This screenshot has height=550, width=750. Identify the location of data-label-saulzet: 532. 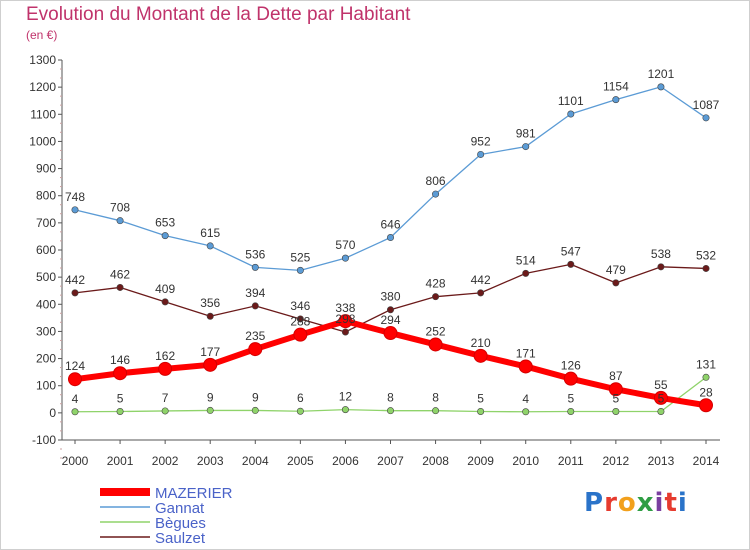
(706, 255).